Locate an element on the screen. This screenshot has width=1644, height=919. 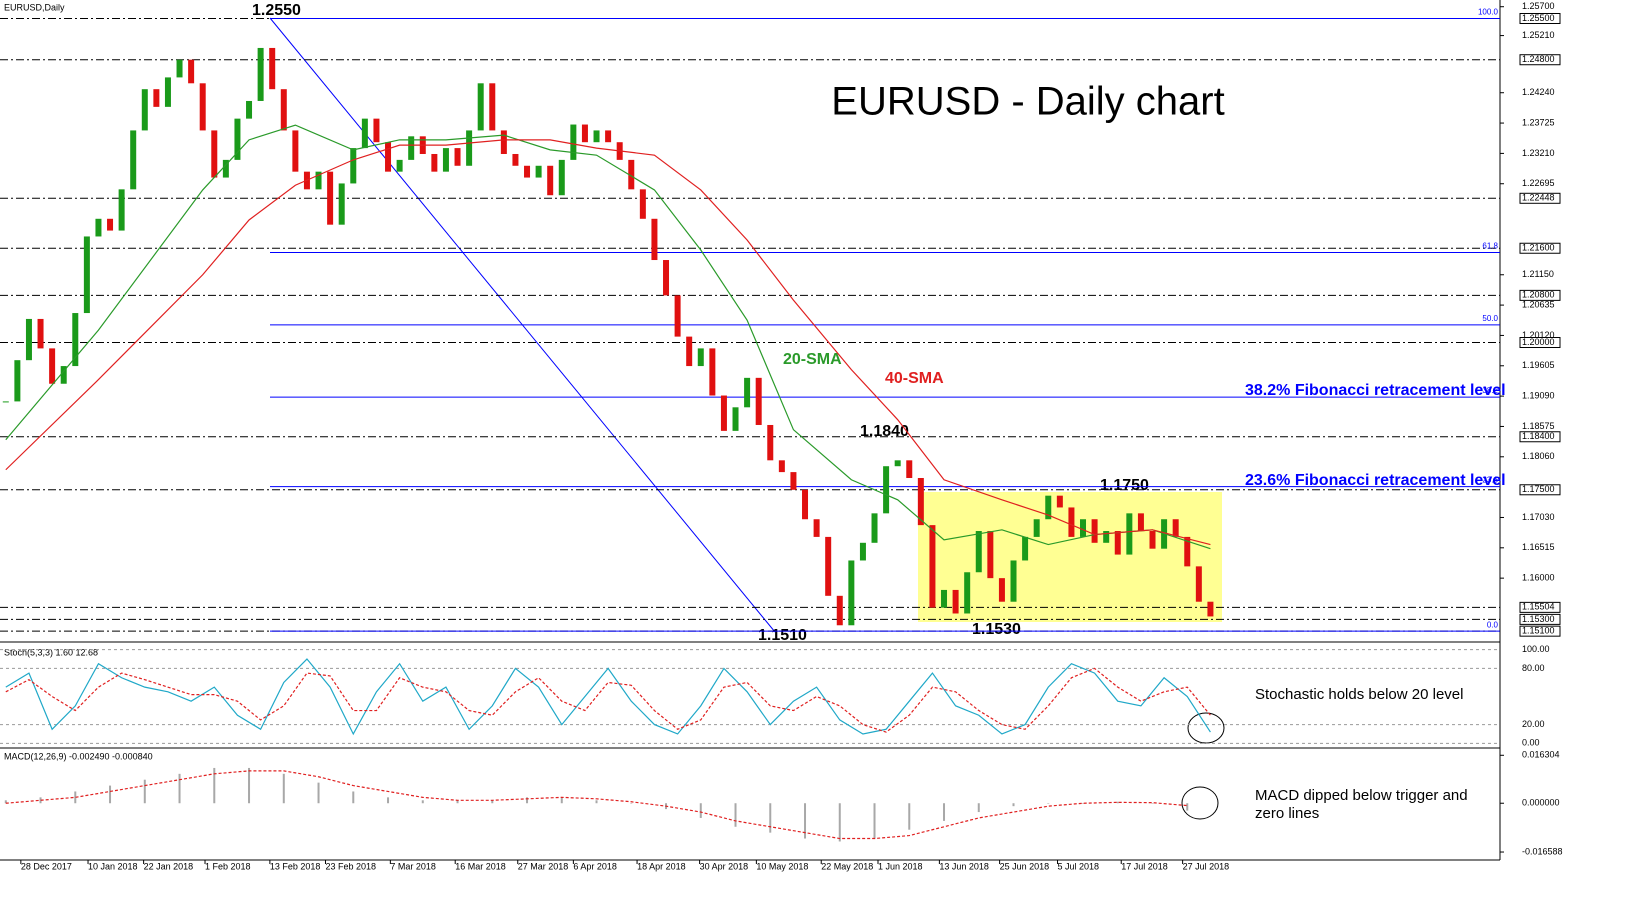
chart-title: EURUSD - Daily chart is located at coordinates (1027, 102).